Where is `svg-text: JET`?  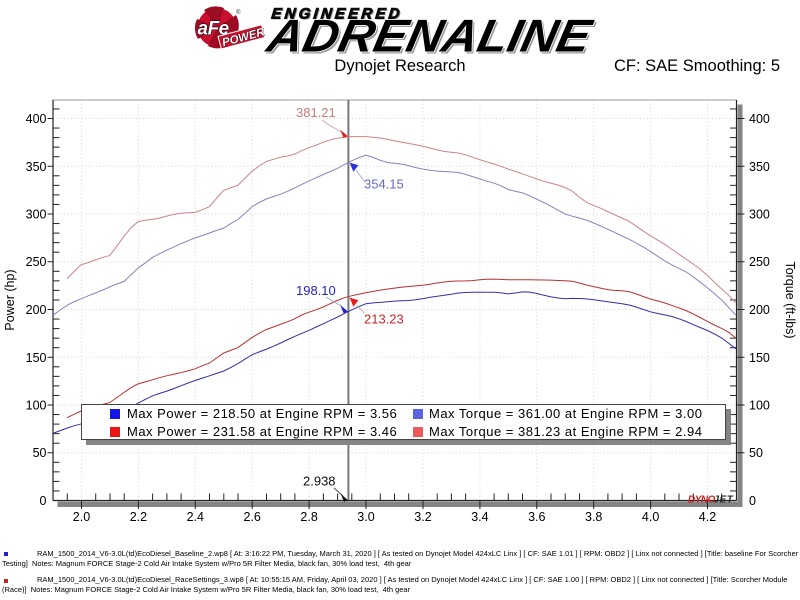
svg-text: JET is located at coordinates (724, 500).